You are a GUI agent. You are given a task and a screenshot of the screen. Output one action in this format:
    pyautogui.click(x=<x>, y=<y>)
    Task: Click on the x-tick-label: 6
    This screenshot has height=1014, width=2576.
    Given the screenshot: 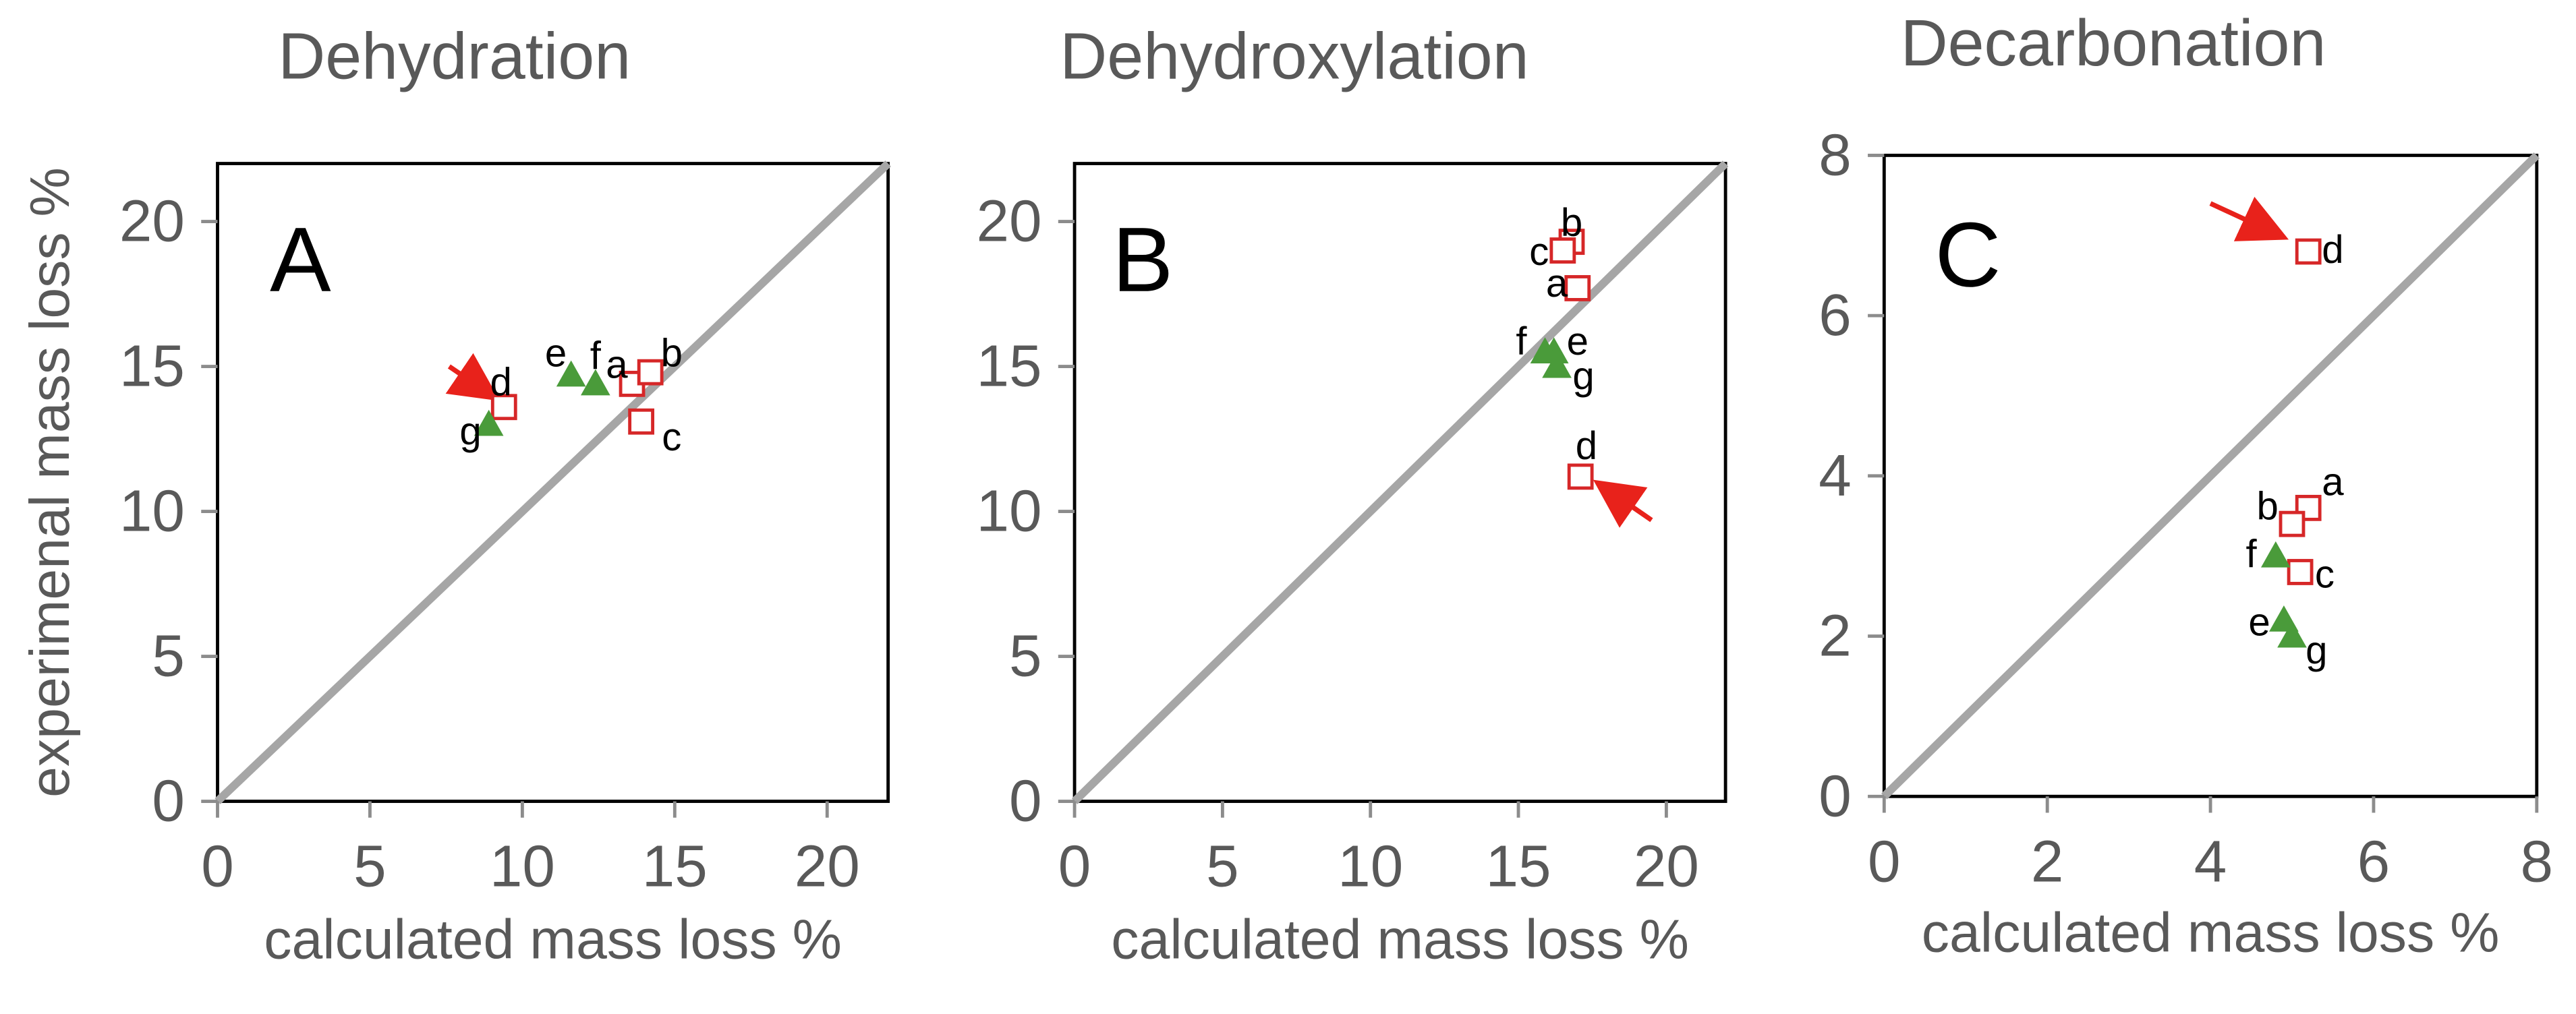 What is the action you would take?
    pyautogui.click(x=2374, y=861)
    